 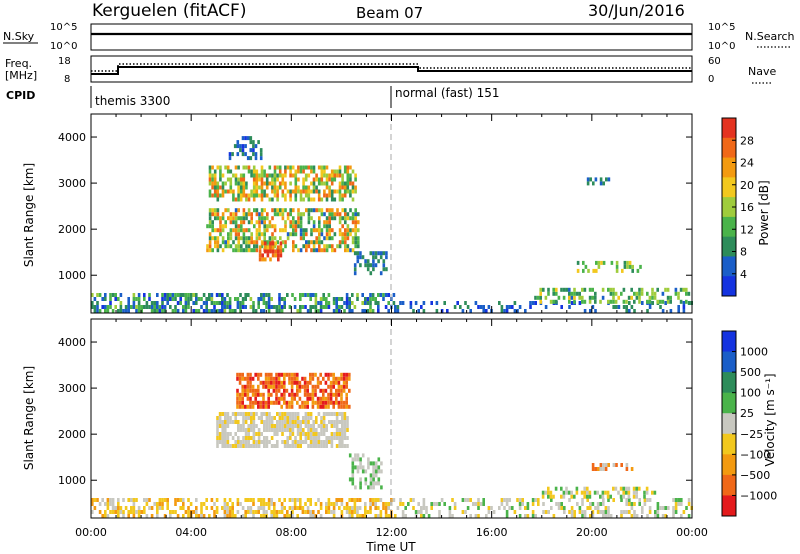 I want to click on colorbar-frame, so click(x=729, y=423).